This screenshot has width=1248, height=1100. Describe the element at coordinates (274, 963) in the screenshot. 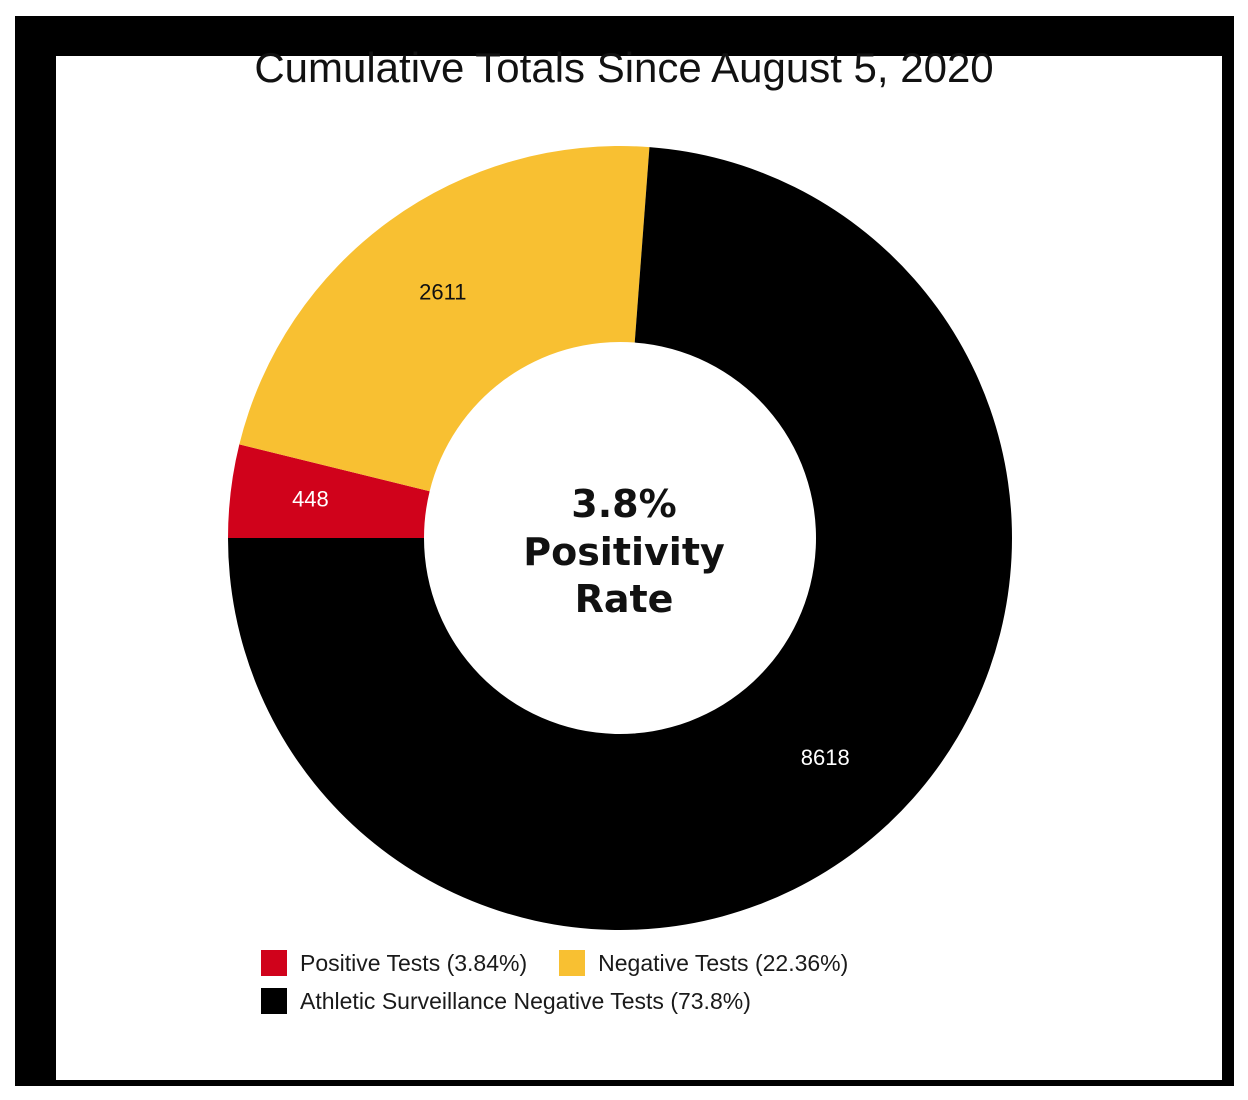

I see `legend-swatch-positive` at that location.